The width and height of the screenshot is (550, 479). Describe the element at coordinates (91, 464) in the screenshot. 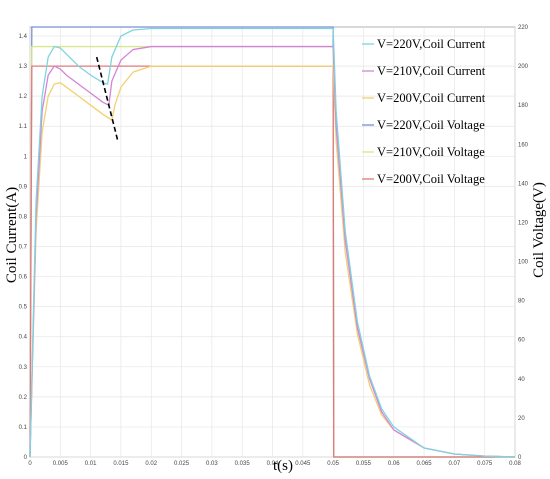

I see `x-tick-label: 0.01` at that location.